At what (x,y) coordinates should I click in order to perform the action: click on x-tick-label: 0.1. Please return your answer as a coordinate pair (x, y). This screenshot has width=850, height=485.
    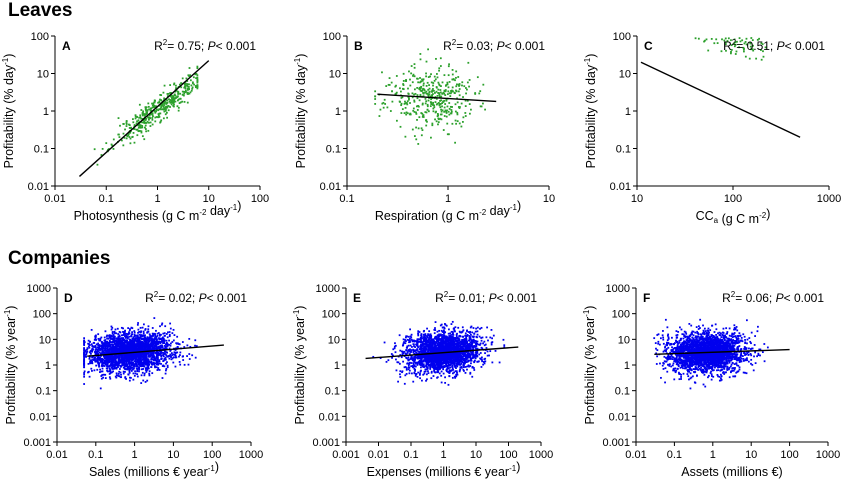
    Looking at the image, I should click on (346, 199).